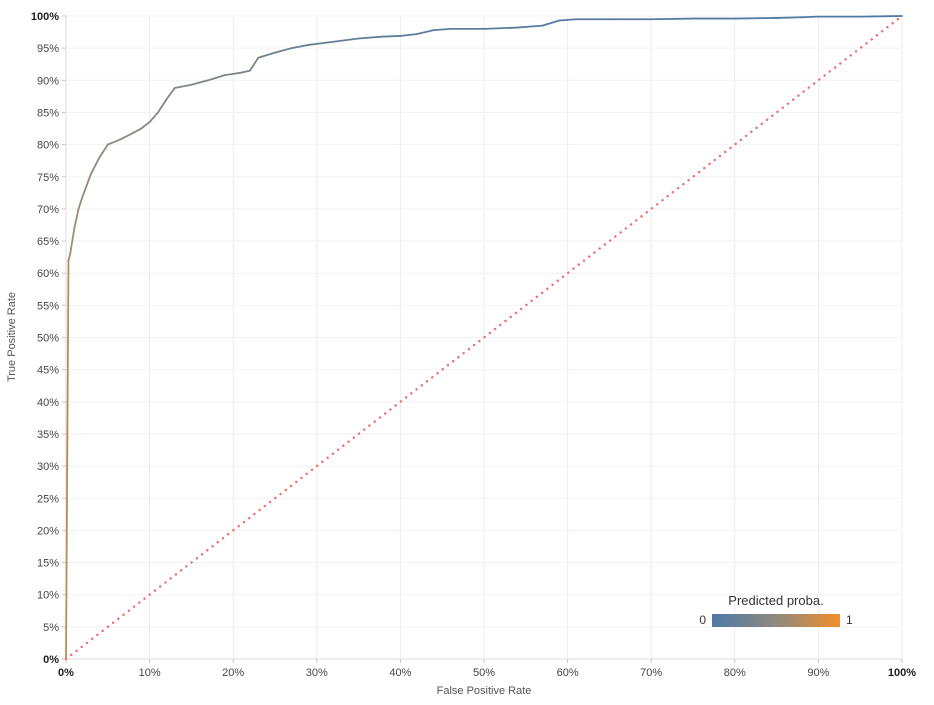  What do you see at coordinates (568, 673) in the screenshot?
I see `x-tick-label: 60%` at bounding box center [568, 673].